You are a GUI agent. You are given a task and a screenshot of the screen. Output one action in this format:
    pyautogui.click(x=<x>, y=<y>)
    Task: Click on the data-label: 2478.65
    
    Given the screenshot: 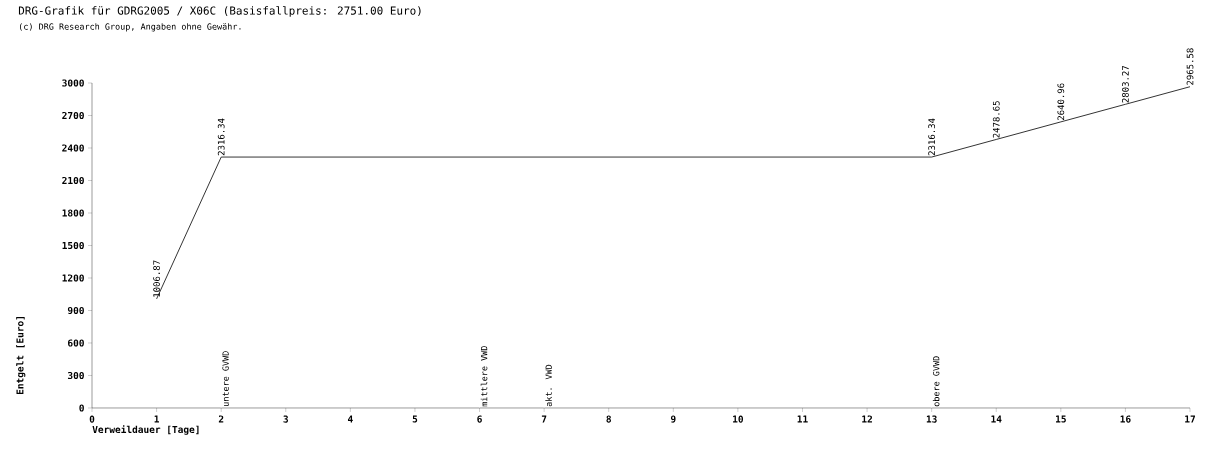 What is the action you would take?
    pyautogui.click(x=996, y=119)
    